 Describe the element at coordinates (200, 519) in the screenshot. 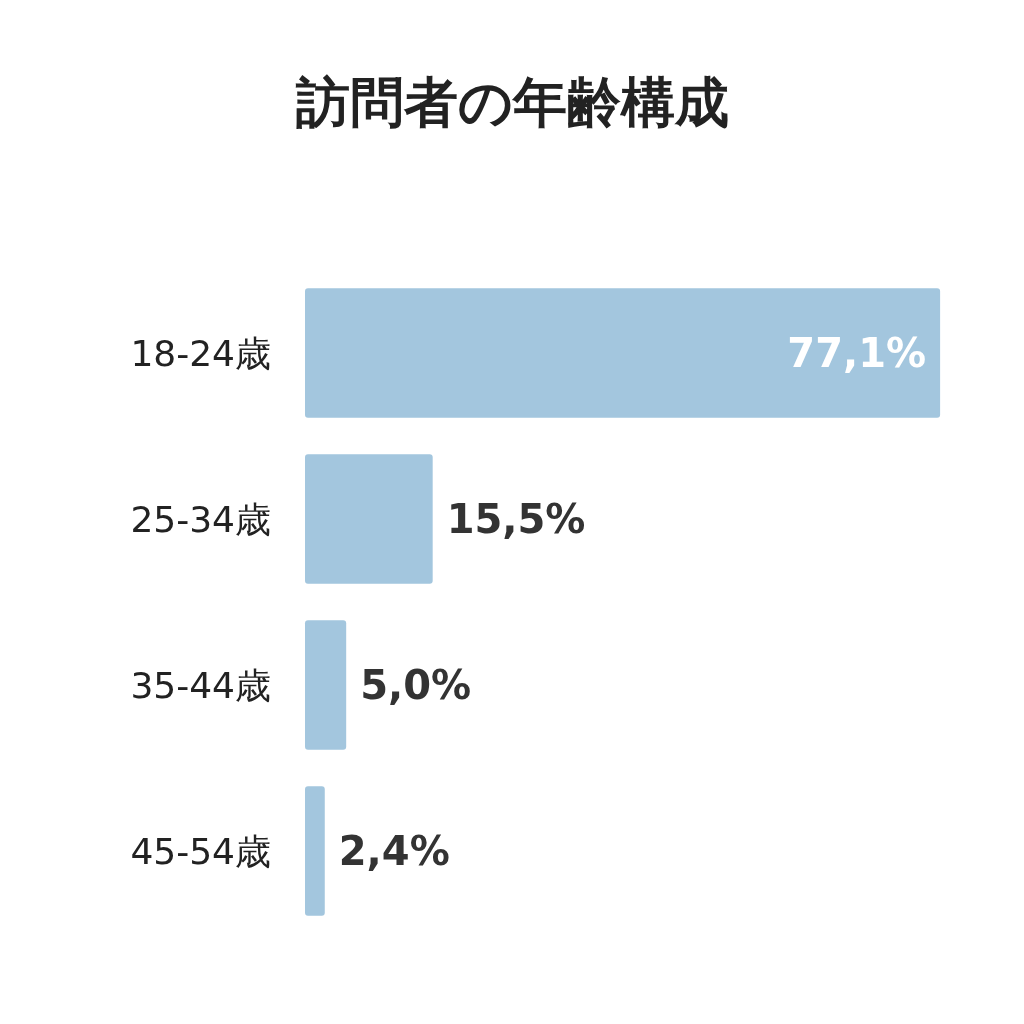

I see `y-tick-label: 25-34歳` at that location.